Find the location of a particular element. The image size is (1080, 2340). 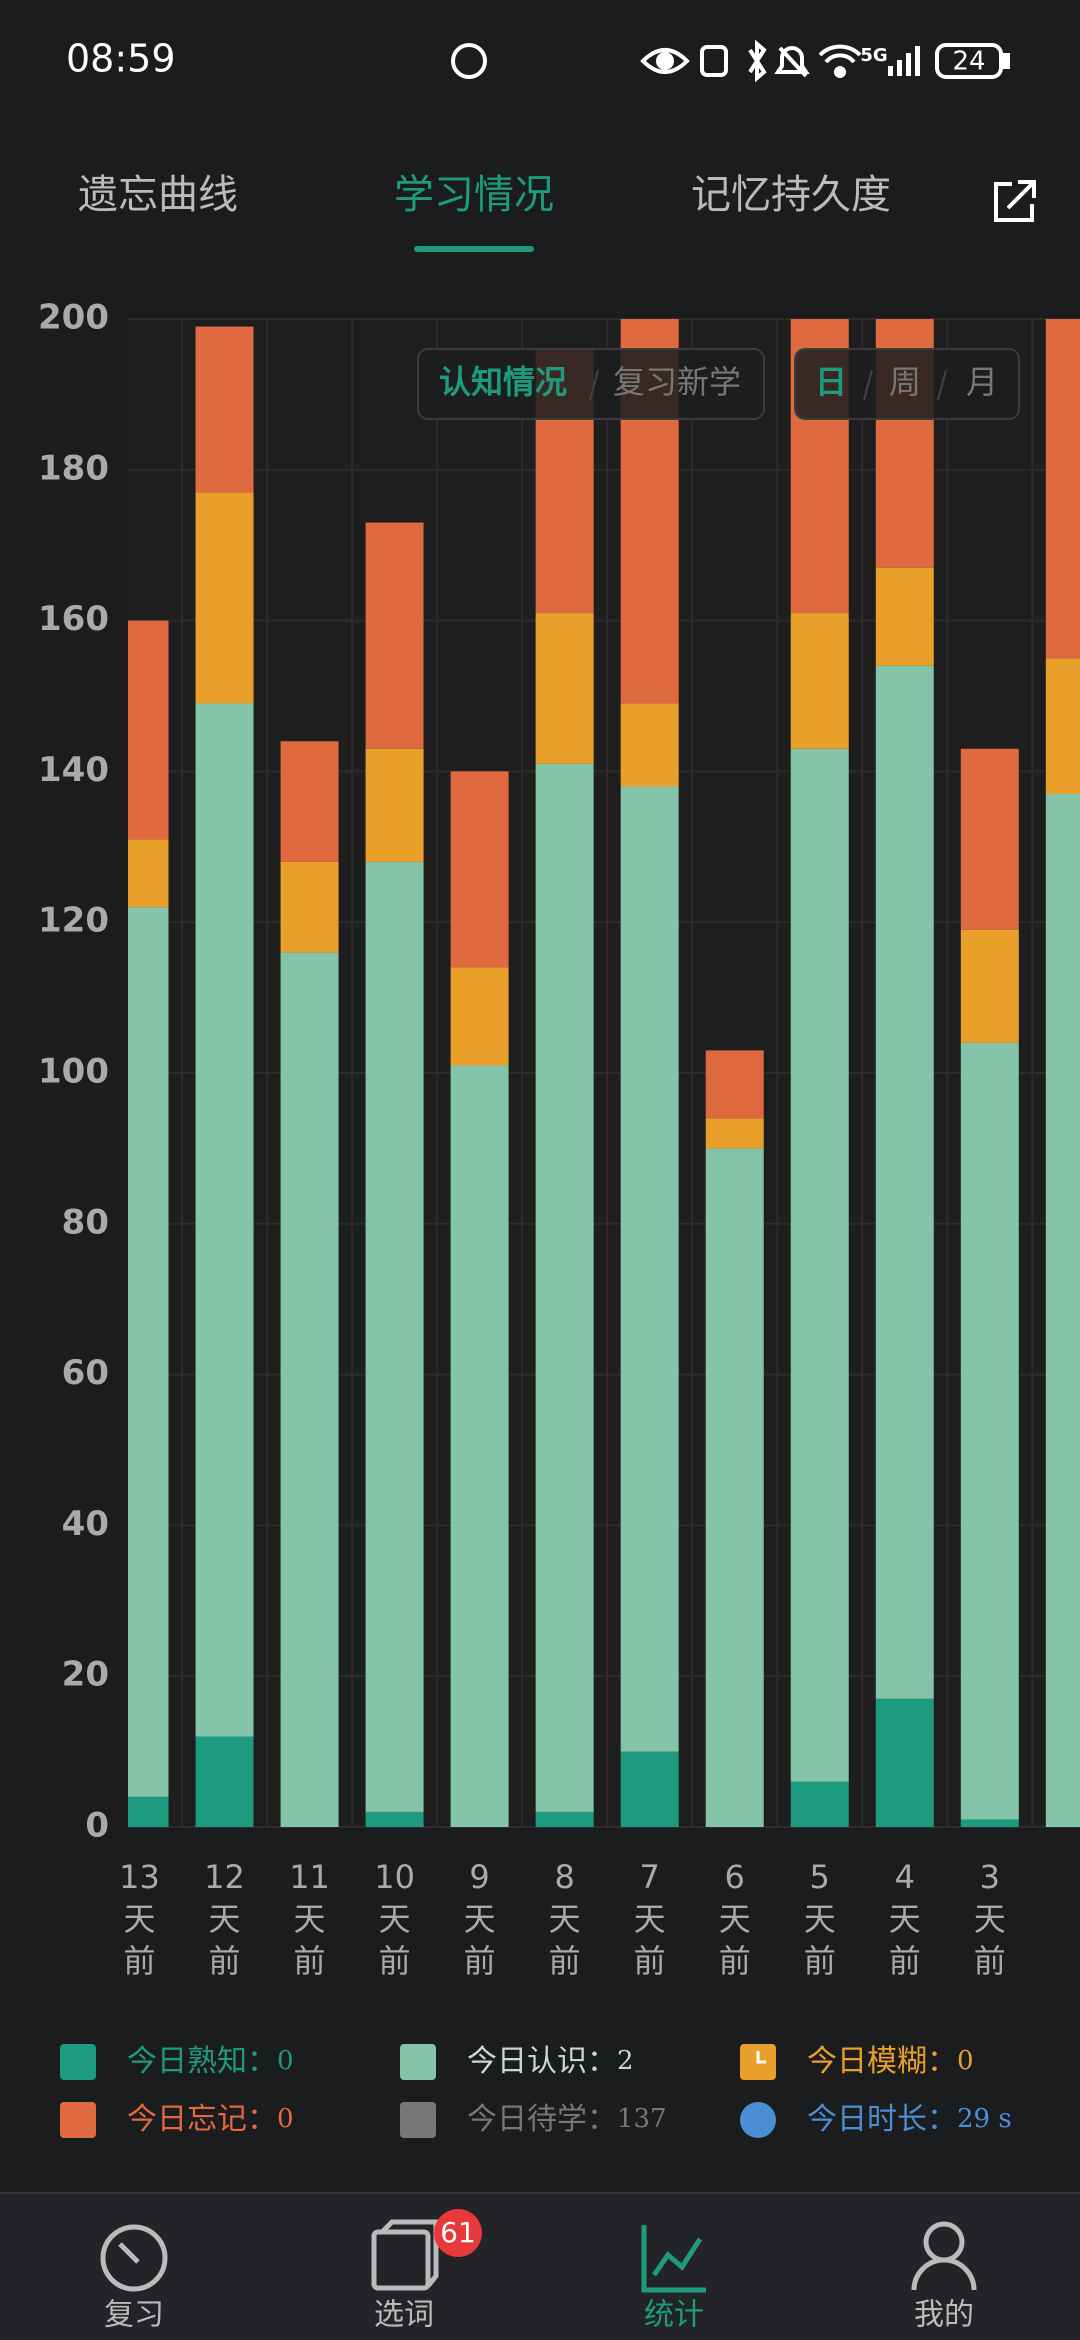

period-toggle is located at coordinates (907, 384).